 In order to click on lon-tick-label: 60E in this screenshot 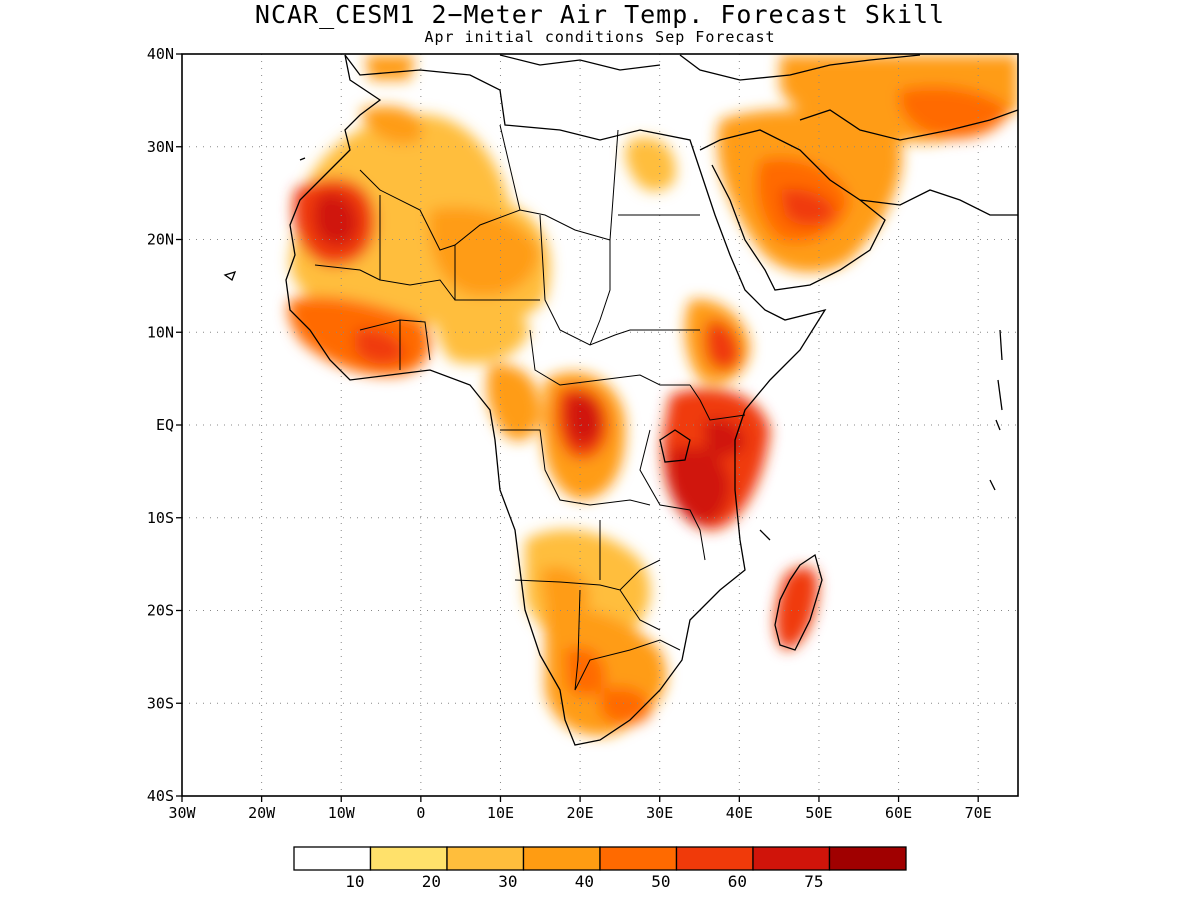, I will do `click(898, 813)`.